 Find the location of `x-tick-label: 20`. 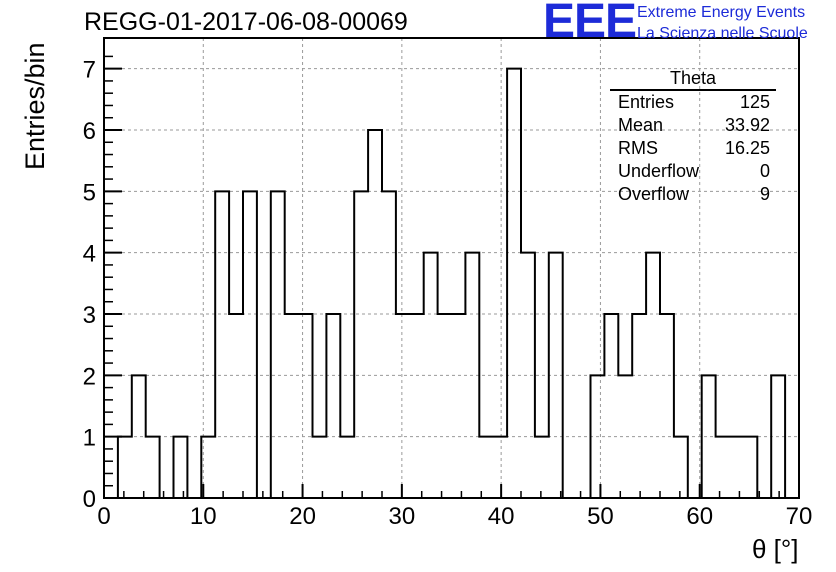

x-tick-label: 20 is located at coordinates (302, 516).